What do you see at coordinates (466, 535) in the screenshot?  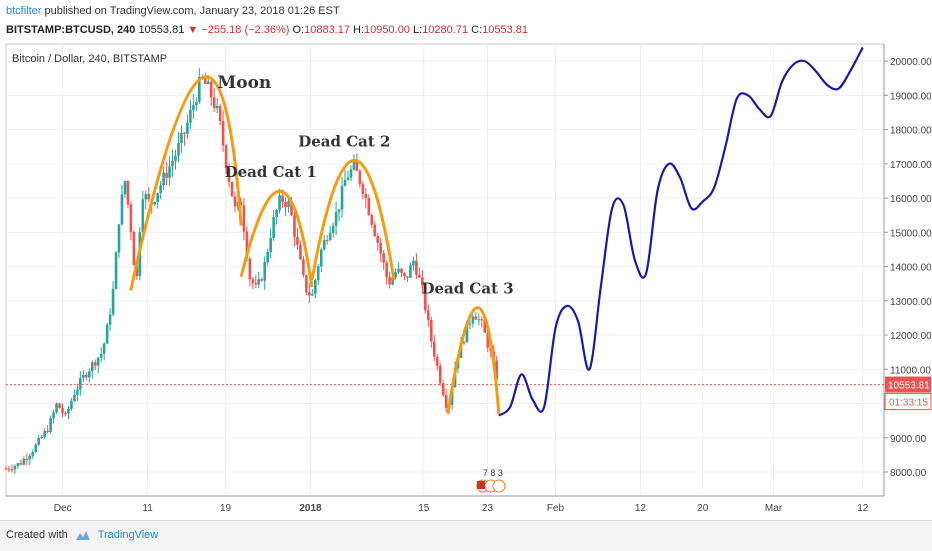 I see `footer: Created with TradingView` at bounding box center [466, 535].